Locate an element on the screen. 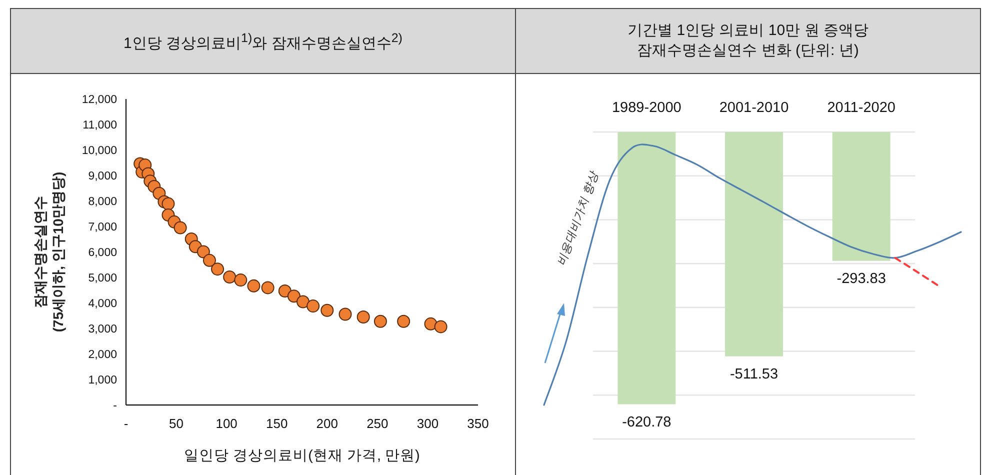  x-tick-label: - is located at coordinates (126, 423).